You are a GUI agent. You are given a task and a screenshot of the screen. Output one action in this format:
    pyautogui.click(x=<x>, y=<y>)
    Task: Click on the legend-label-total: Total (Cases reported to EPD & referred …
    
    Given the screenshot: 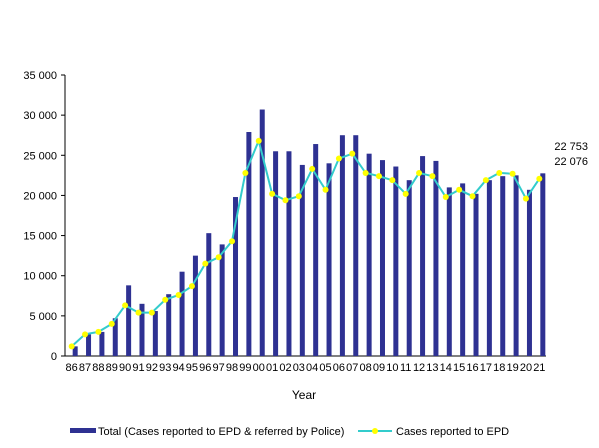 What is the action you would take?
    pyautogui.click(x=221, y=432)
    